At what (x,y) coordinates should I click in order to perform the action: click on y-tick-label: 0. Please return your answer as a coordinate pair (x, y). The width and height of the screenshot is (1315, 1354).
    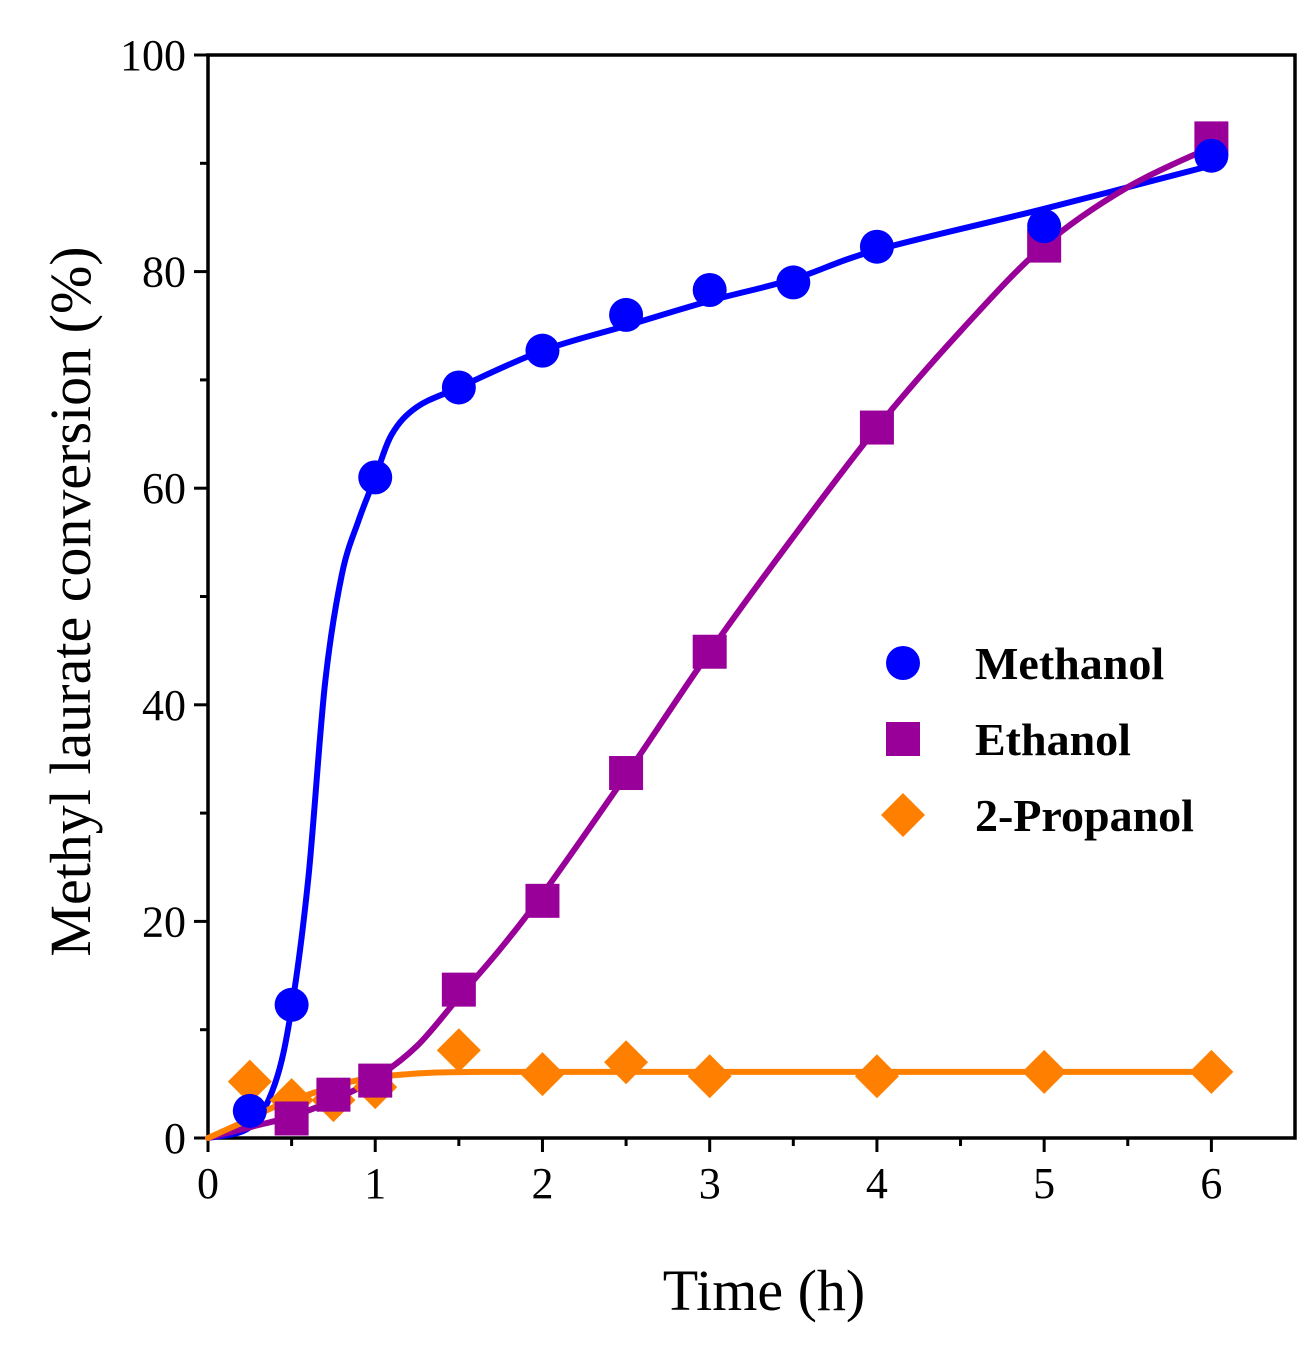
    Looking at the image, I should click on (175, 1138).